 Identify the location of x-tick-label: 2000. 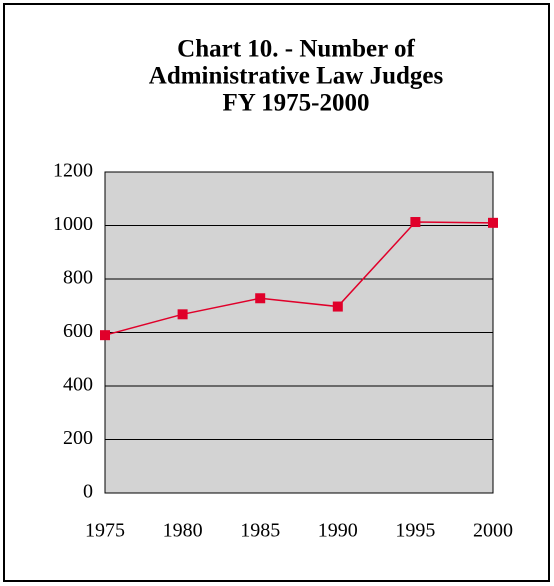
(493, 531).